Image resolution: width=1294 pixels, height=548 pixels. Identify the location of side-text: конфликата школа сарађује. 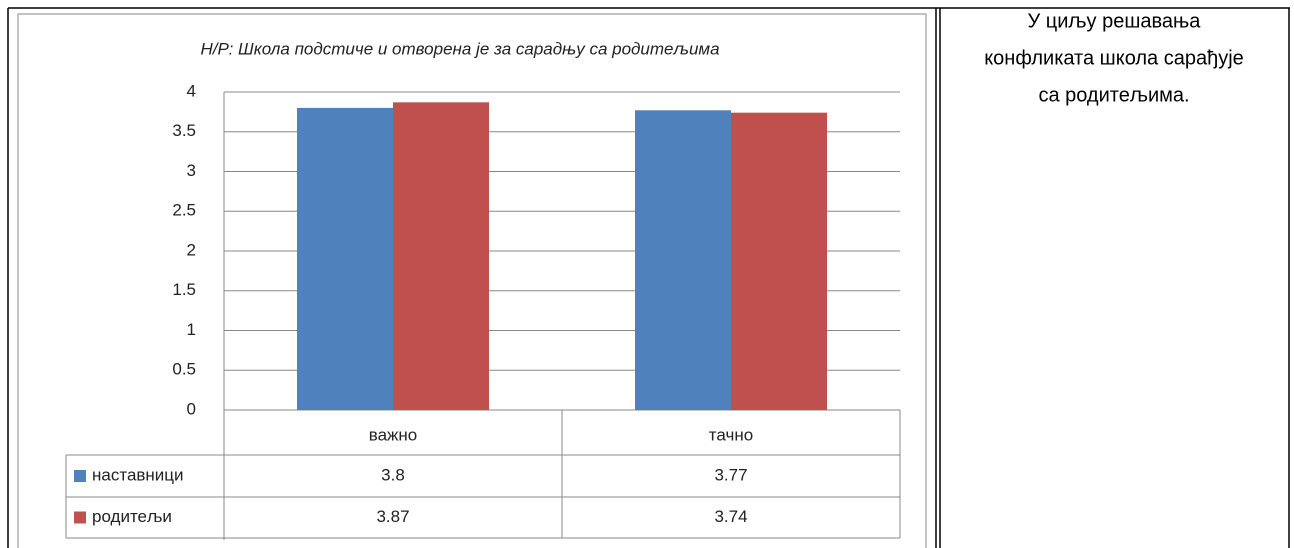
(1114, 58).